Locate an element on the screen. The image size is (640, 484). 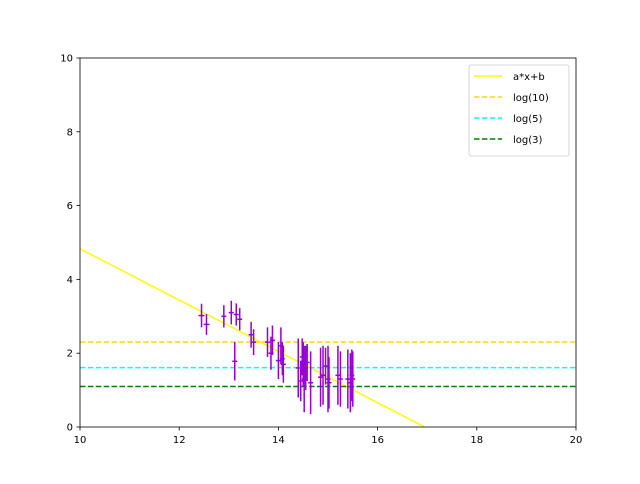
x-tick-label: 18 is located at coordinates (476, 440).